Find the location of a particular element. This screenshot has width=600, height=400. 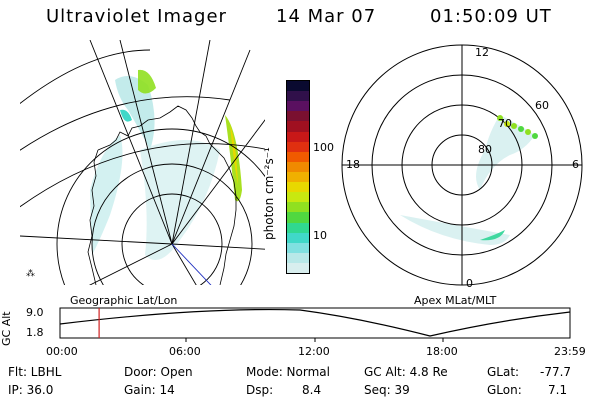

mlat-label-80: 80 is located at coordinates (485, 149).